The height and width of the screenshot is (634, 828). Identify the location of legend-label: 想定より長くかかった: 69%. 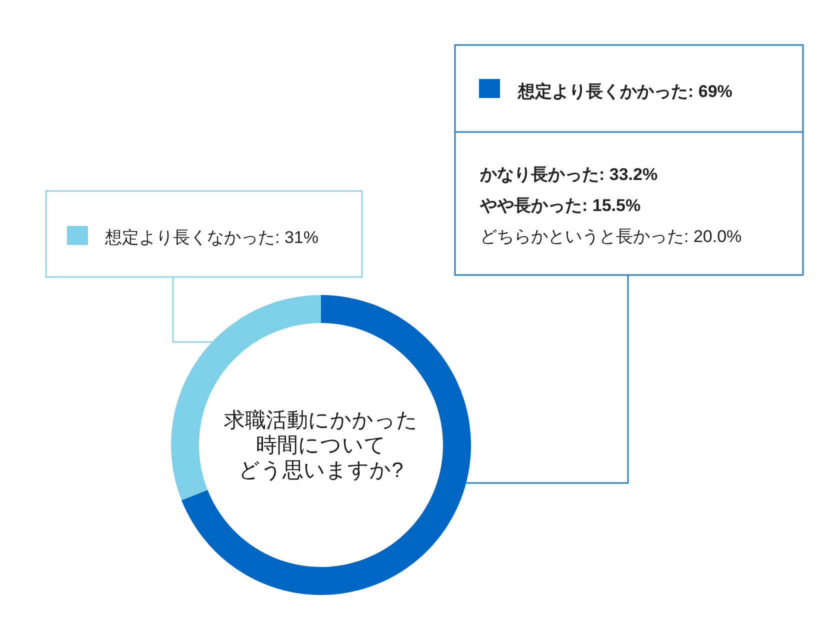
(624, 91).